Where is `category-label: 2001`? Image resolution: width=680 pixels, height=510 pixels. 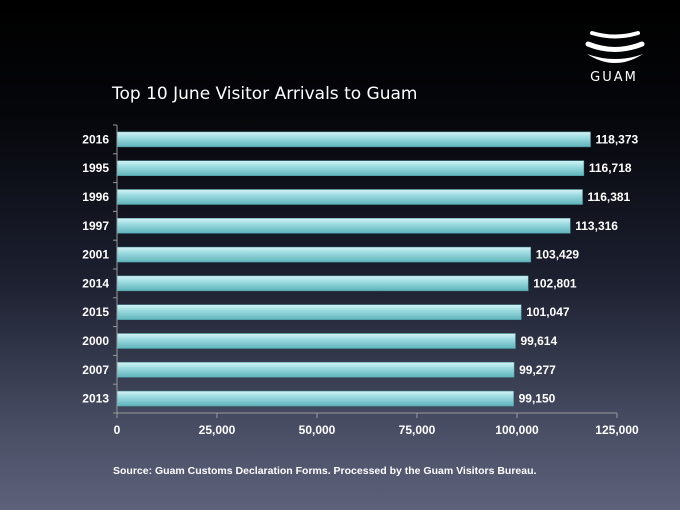
category-label: 2001 is located at coordinates (95, 255).